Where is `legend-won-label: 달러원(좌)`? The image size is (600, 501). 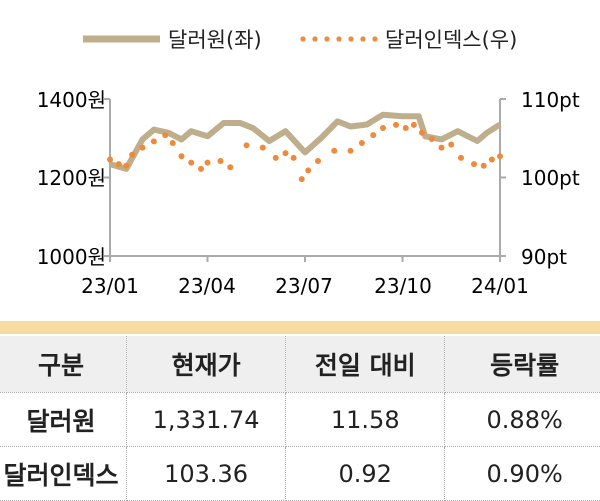 legend-won-label: 달러원(좌) is located at coordinates (215, 40).